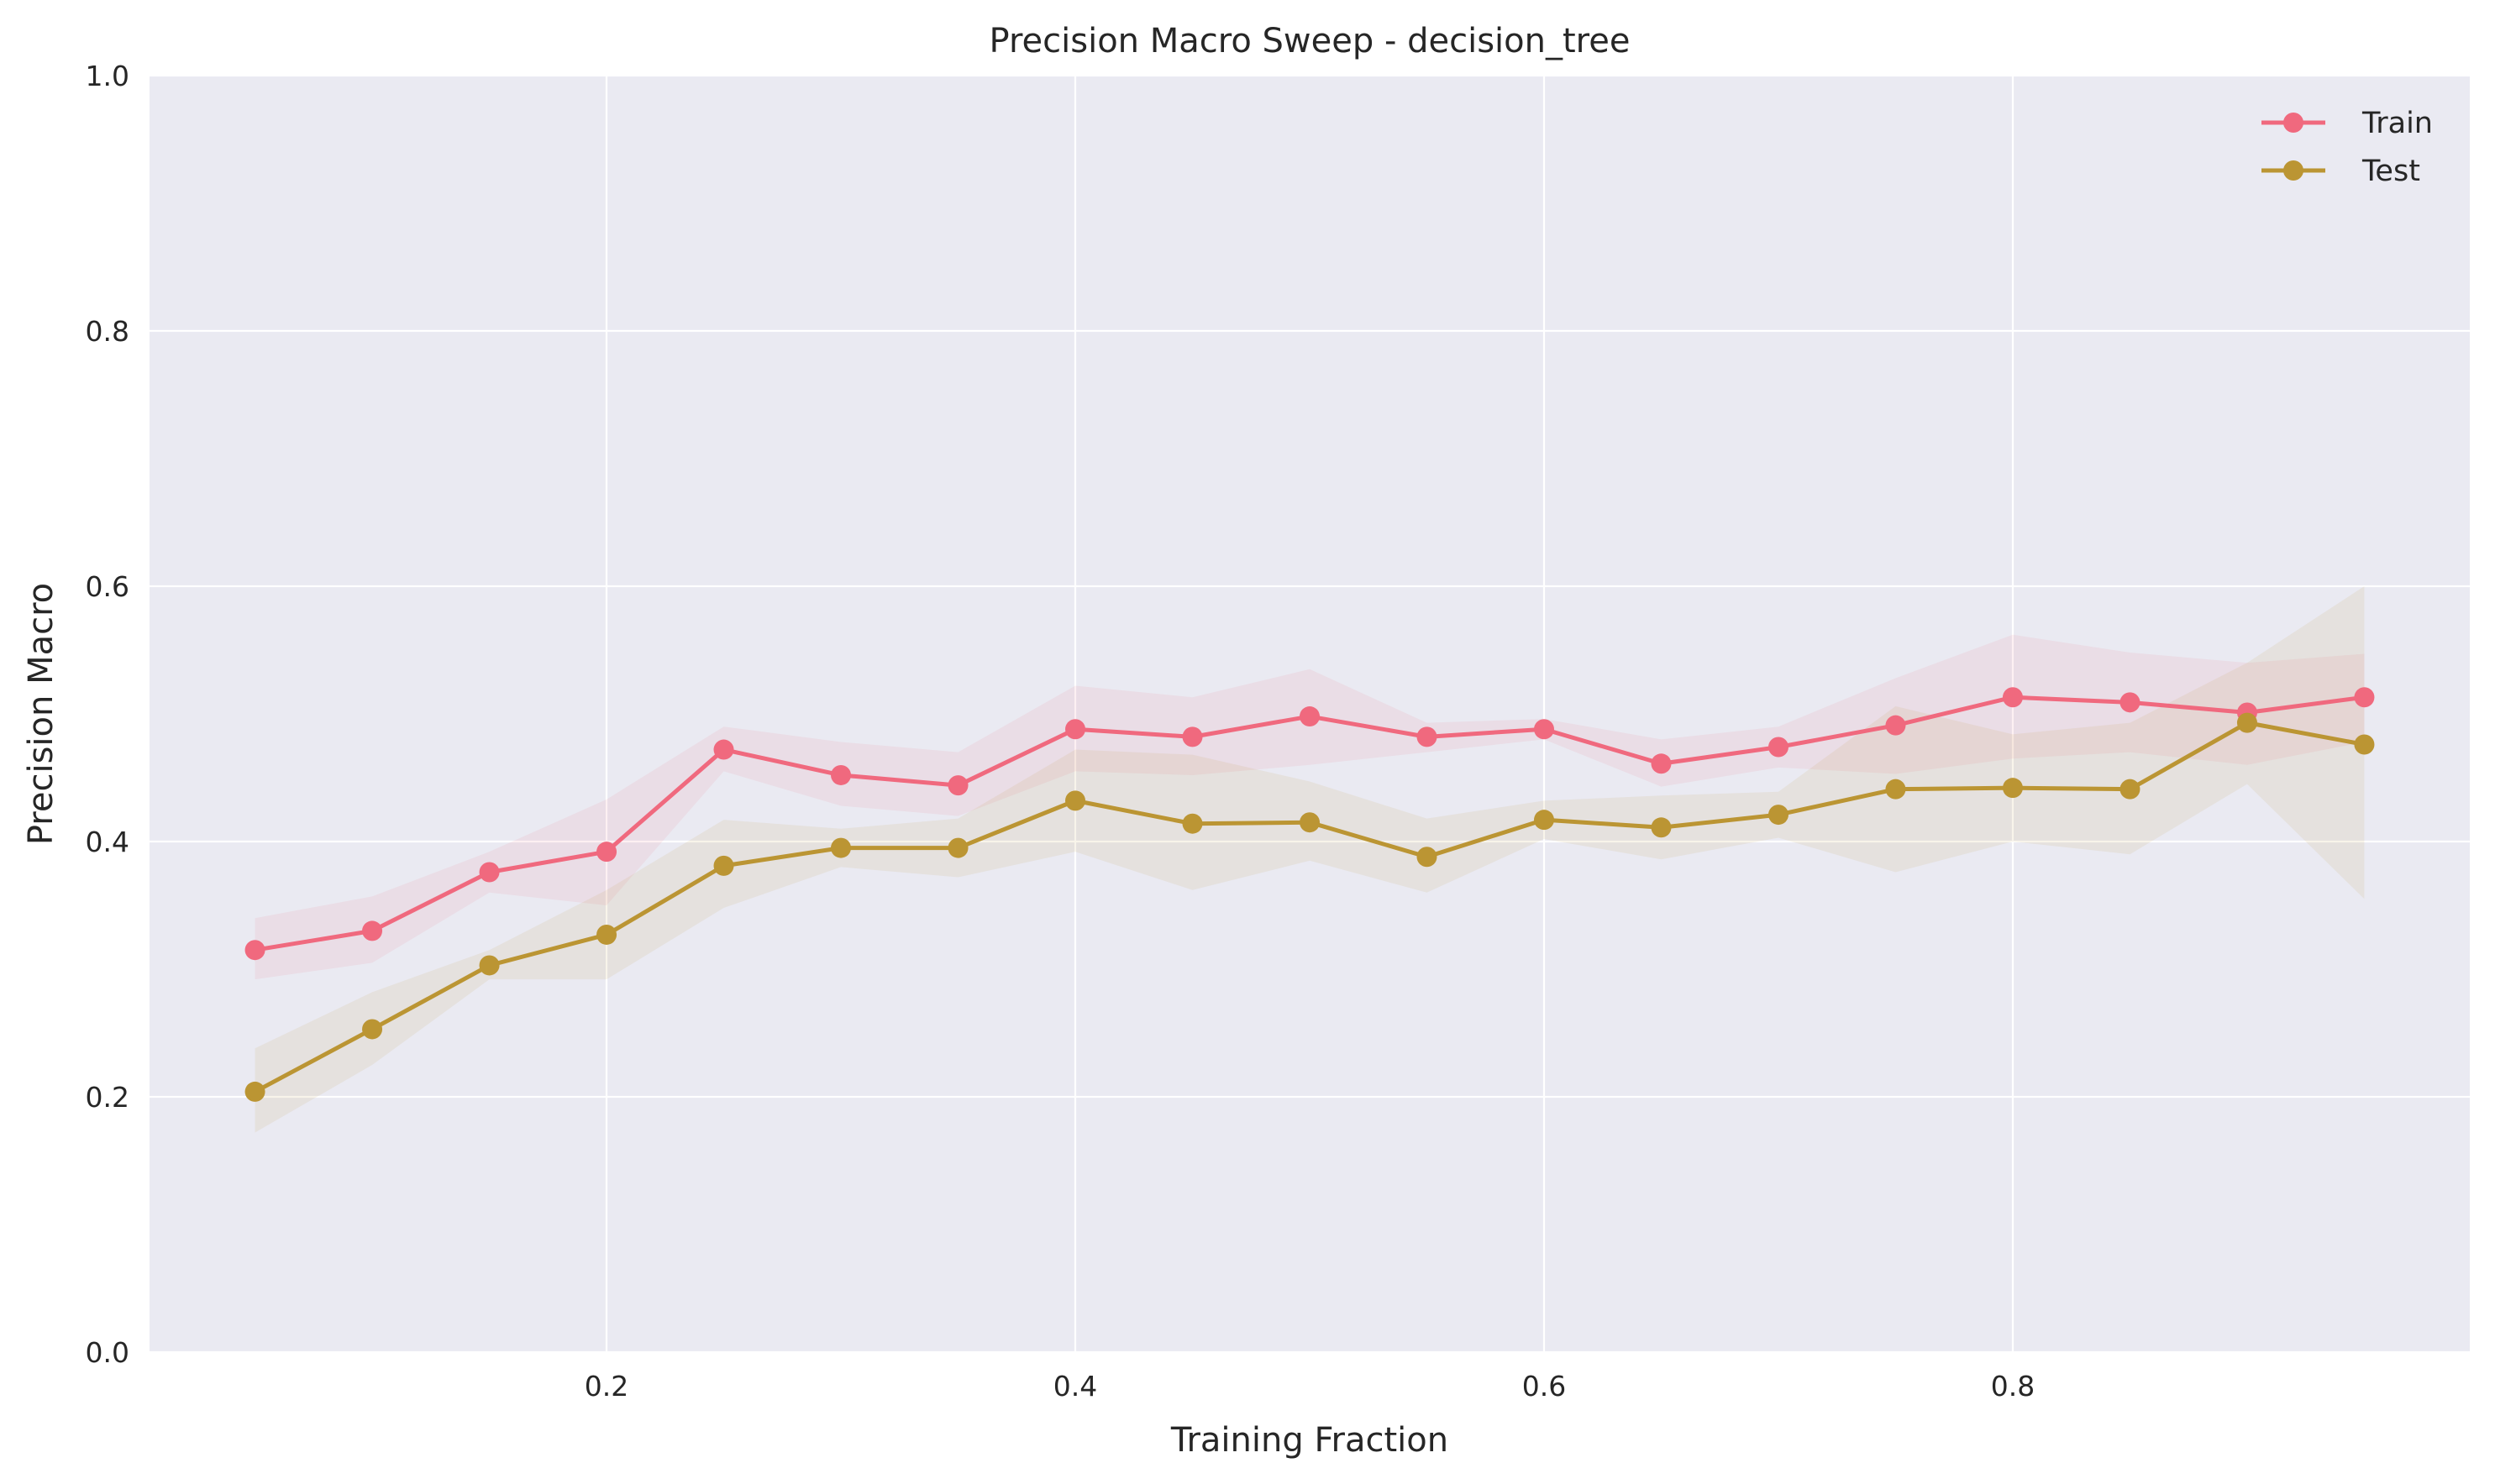 This screenshot has height=1484, width=2495. Describe the element at coordinates (2293, 171) in the screenshot. I see `legend-marker-test` at that location.